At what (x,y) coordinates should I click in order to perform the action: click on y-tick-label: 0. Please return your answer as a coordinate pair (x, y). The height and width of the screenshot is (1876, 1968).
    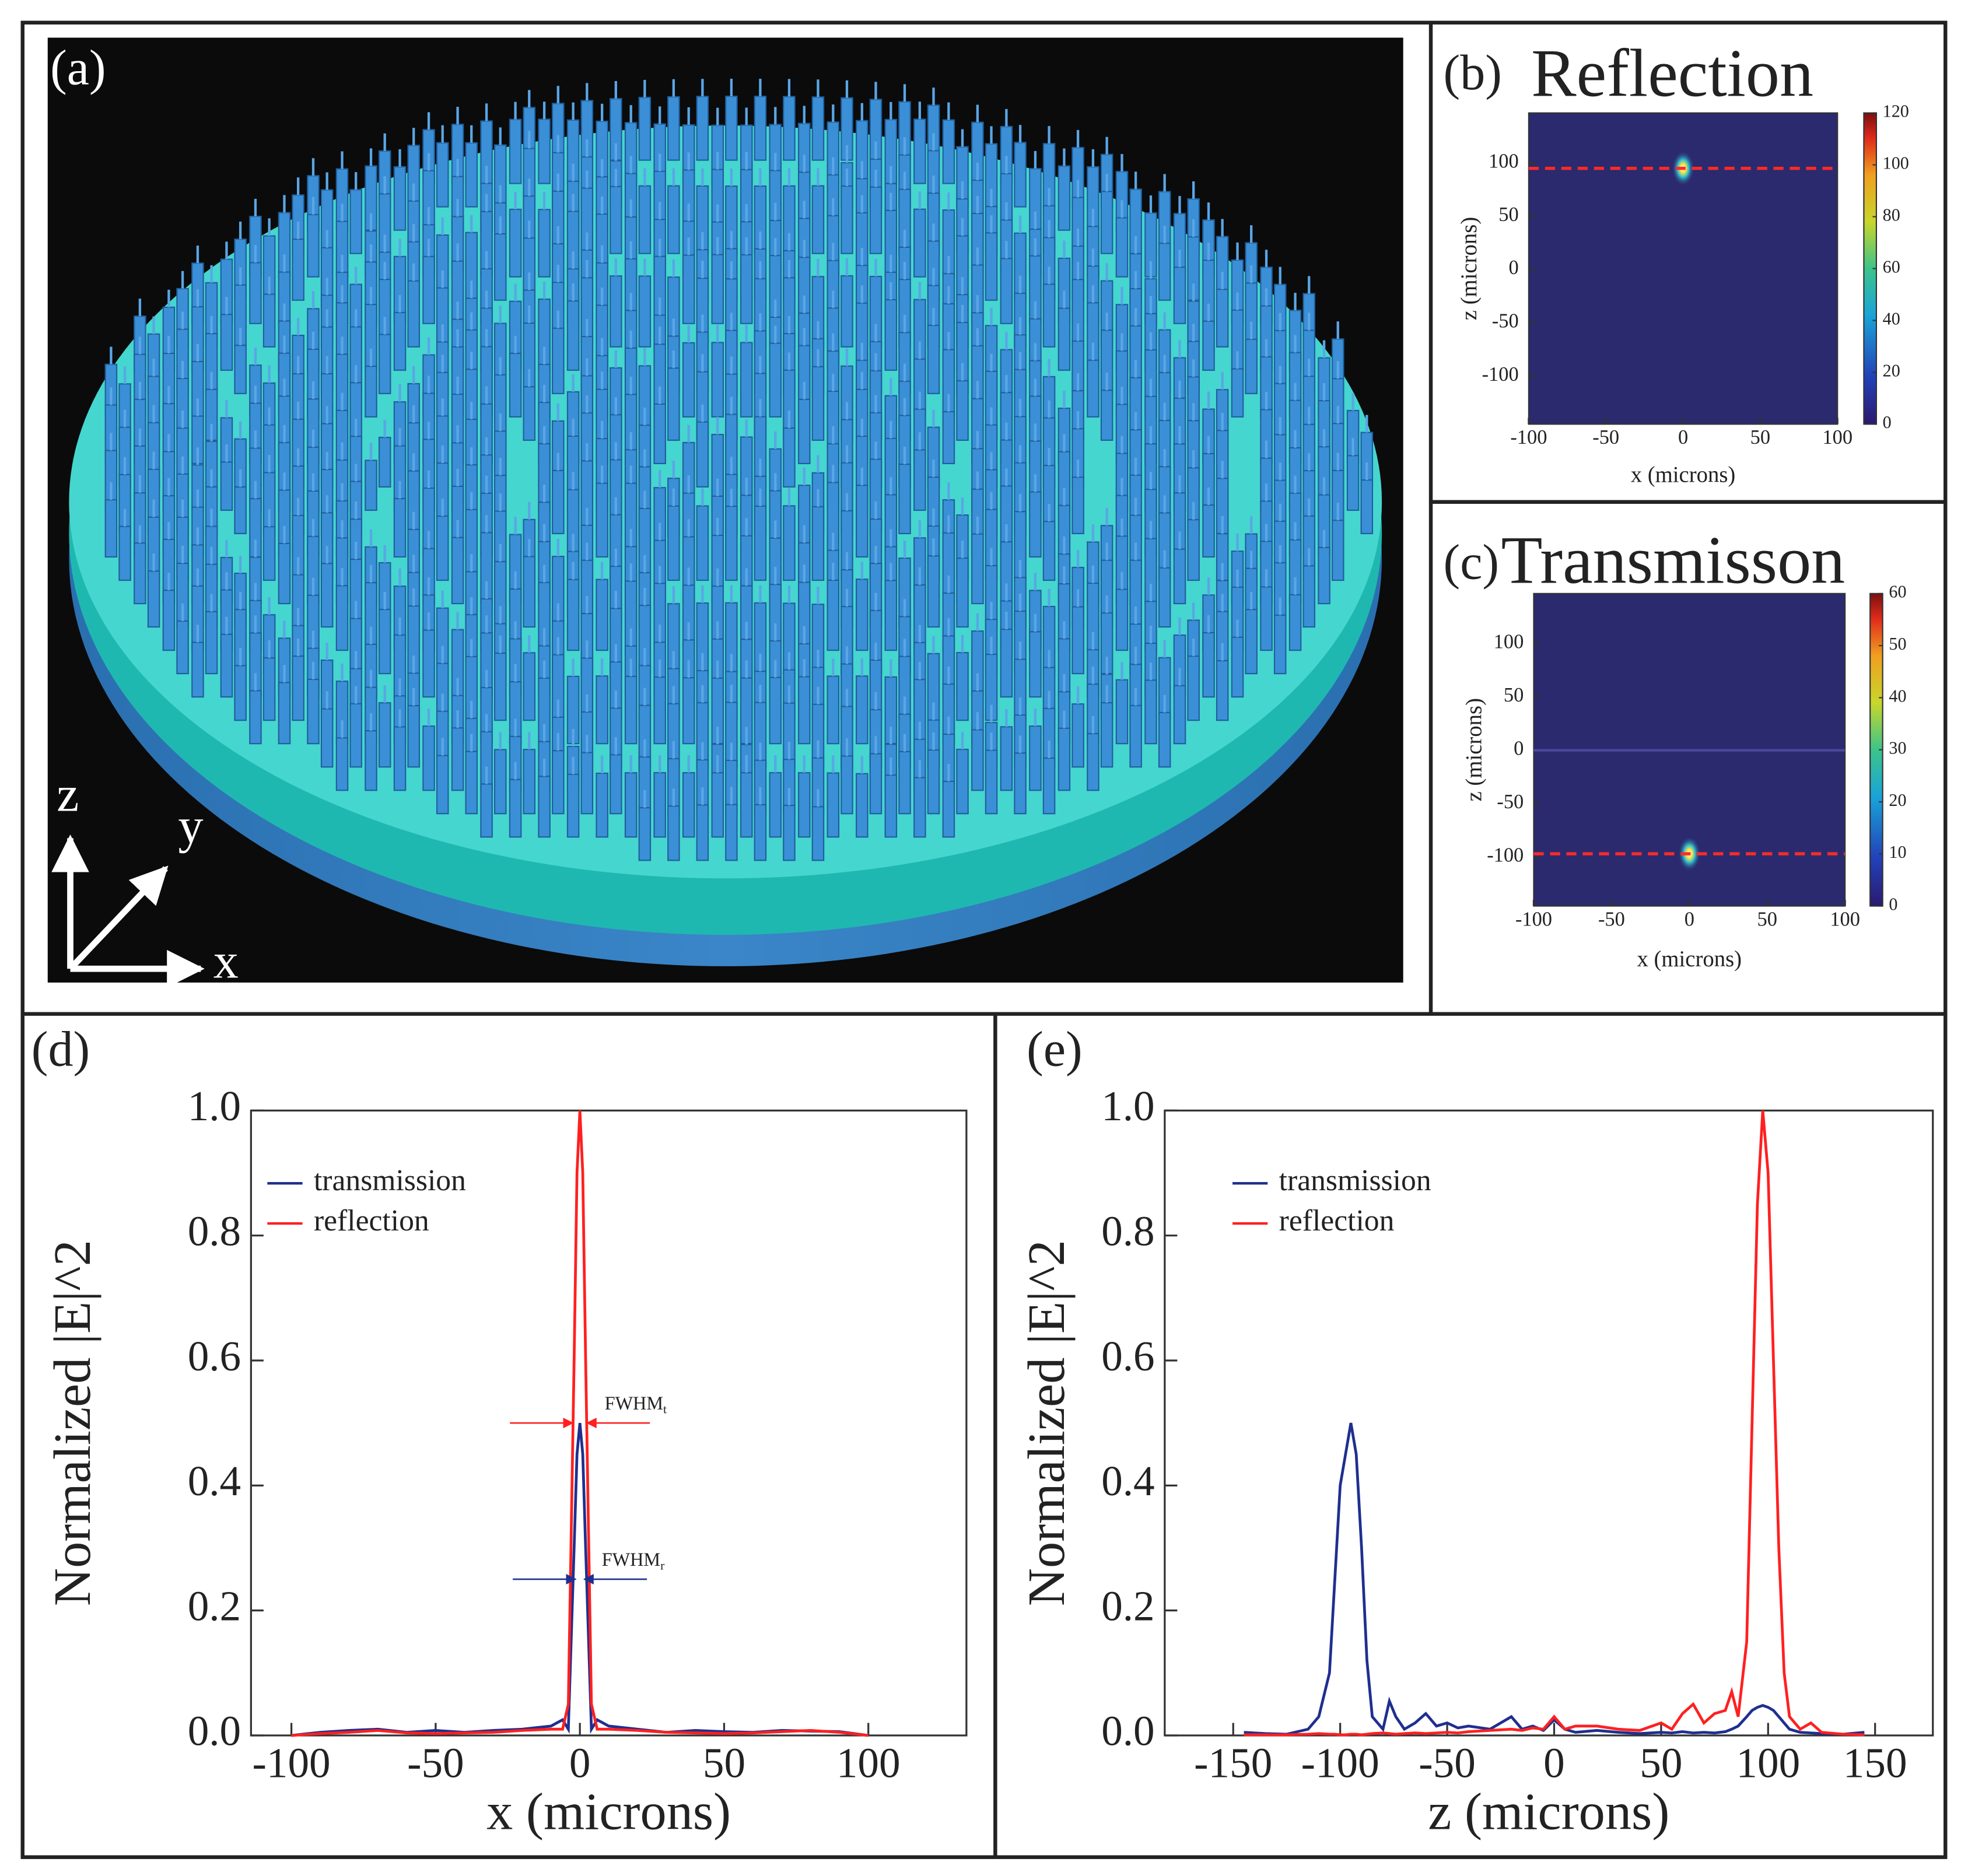
    Looking at the image, I should click on (1519, 749).